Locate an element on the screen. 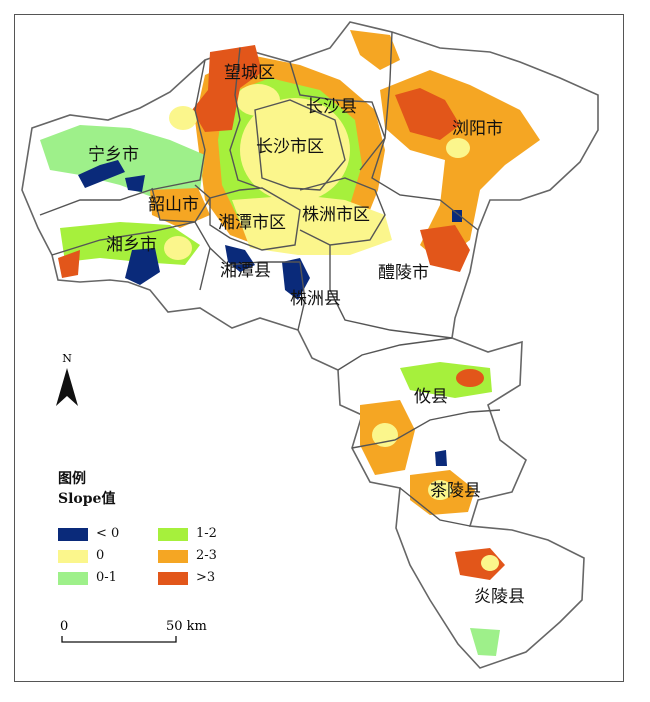 The height and width of the screenshot is (702, 650). label-xiangtan-county: 湘潭县 is located at coordinates (245, 271).